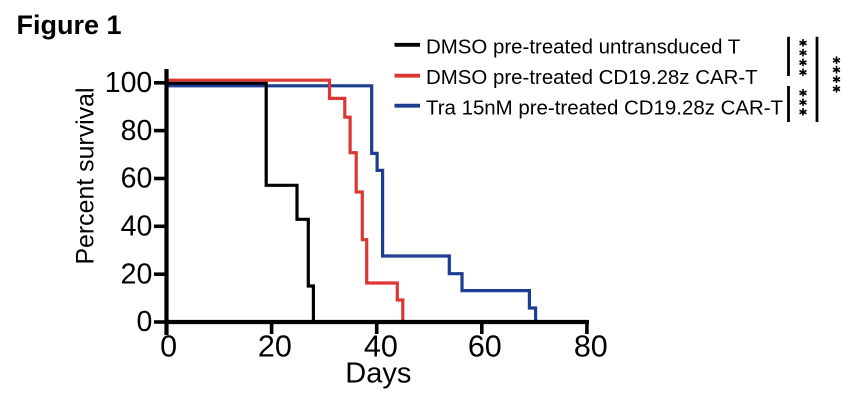 The image size is (866, 405). I want to click on svg-text:DMSO pre-treated CD19.28z CAR-: DMSO pre-treated CD19.28z CAR-T, so click(592, 77).